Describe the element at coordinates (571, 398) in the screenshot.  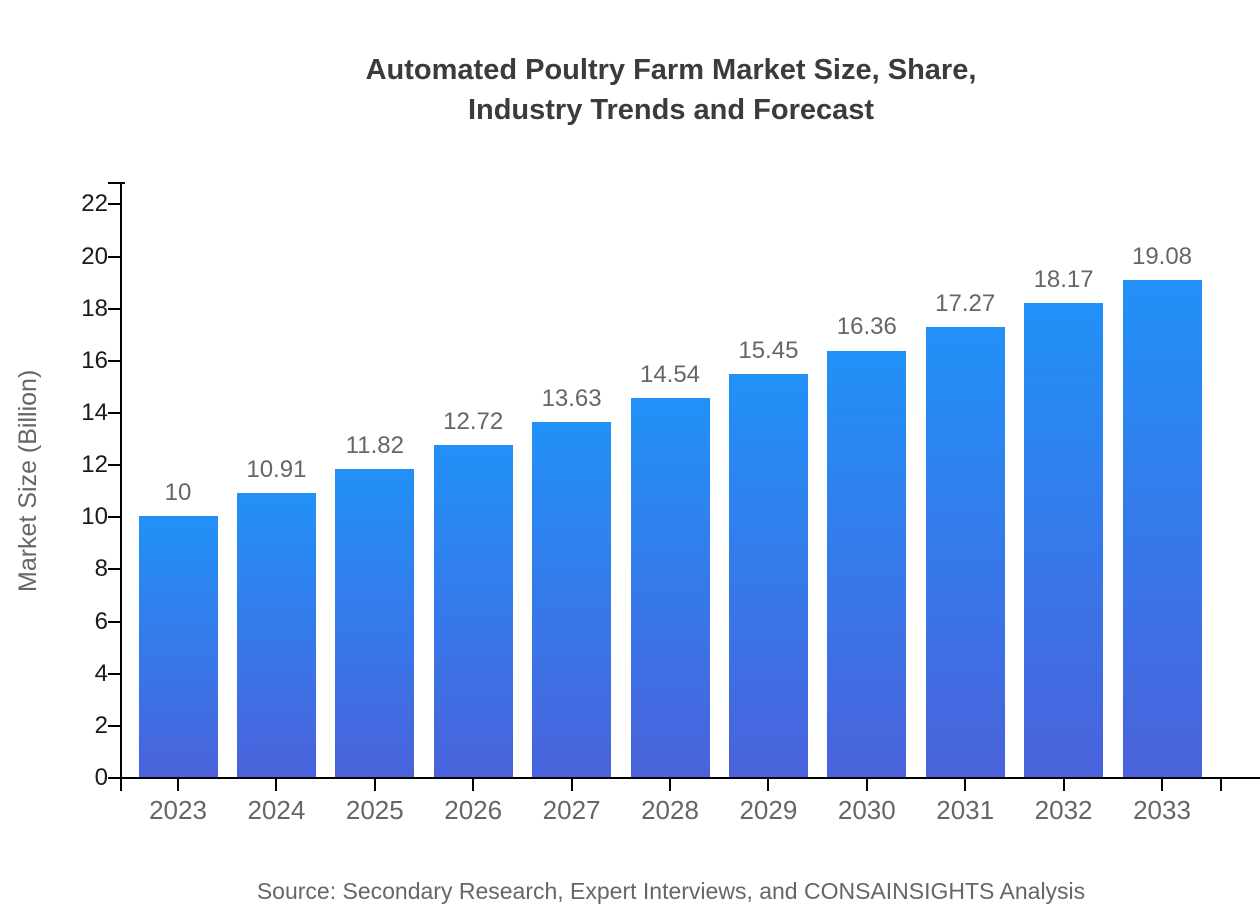
I see `bar-value-label-2027: 13.63` at that location.